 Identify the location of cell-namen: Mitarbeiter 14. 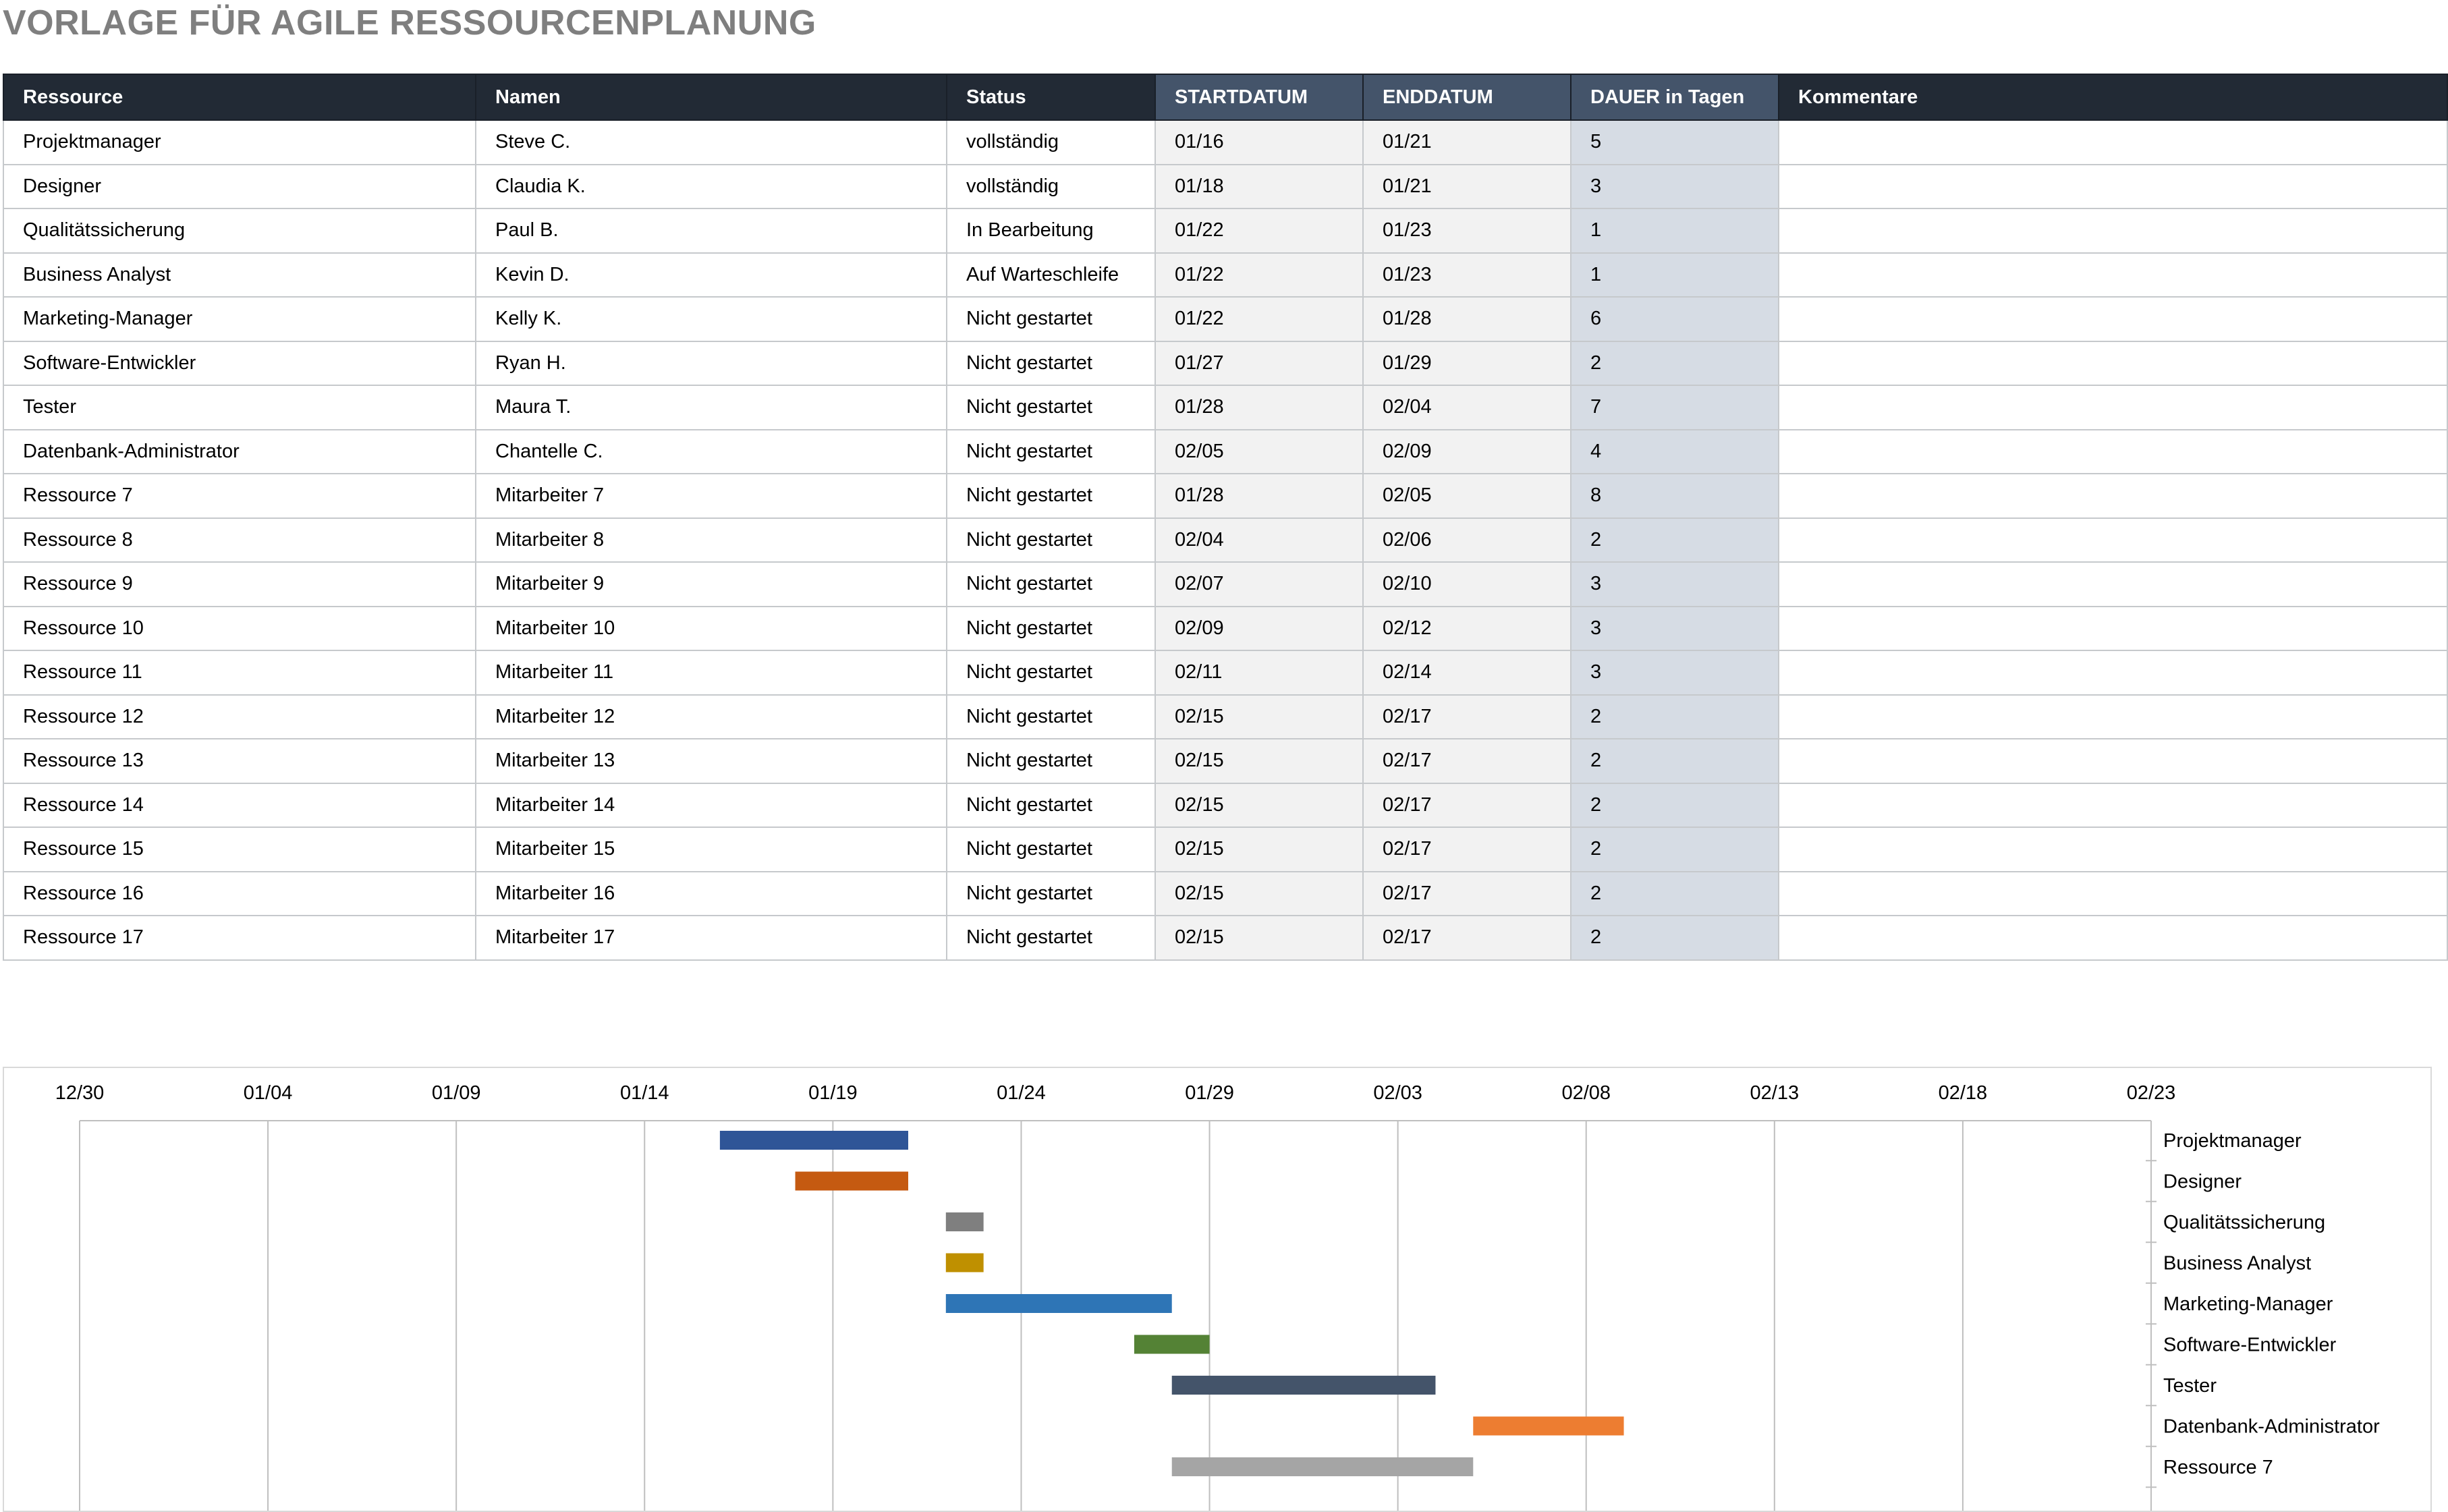
(711, 805).